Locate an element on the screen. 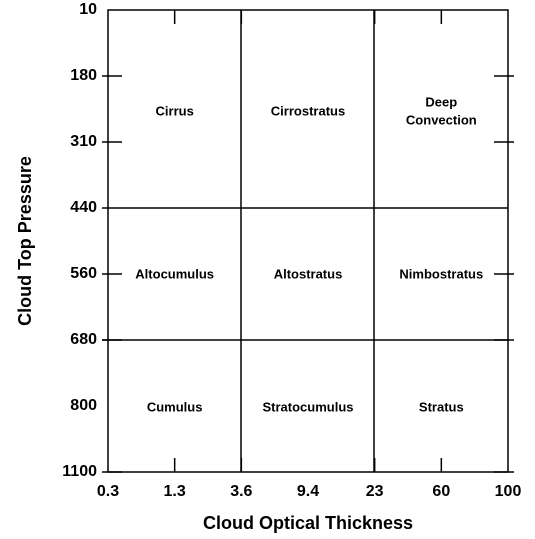 The image size is (535, 539). cloud-type-label: Altostratus is located at coordinates (308, 273).